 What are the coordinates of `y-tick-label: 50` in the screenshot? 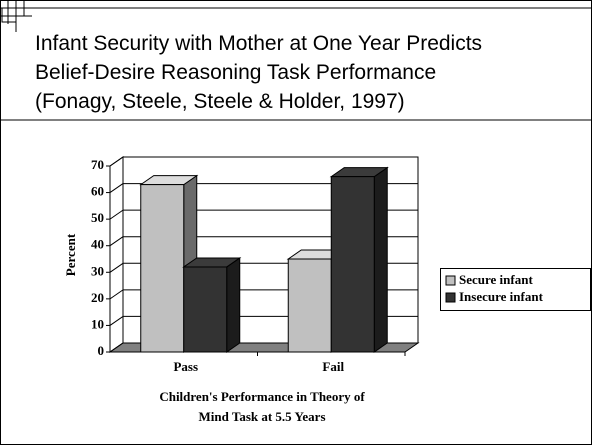 It's located at (97, 217).